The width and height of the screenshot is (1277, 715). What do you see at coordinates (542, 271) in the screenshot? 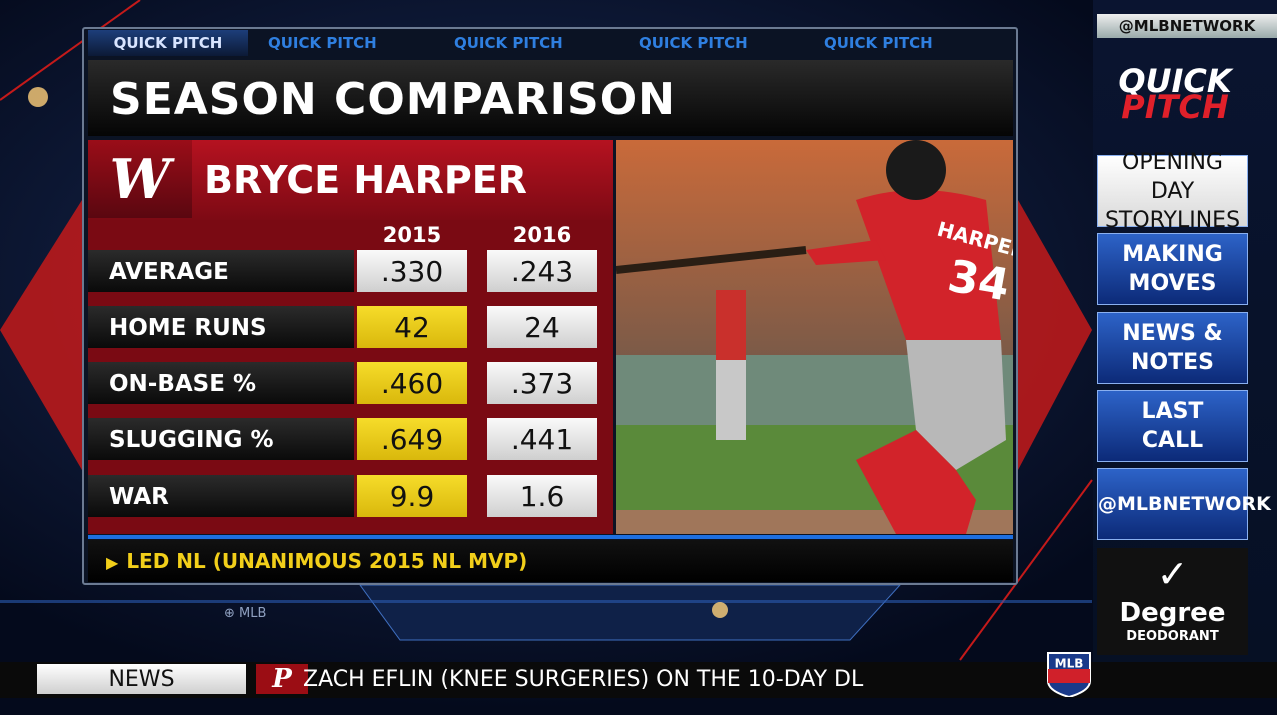
I see `stat-cell: .243` at bounding box center [542, 271].